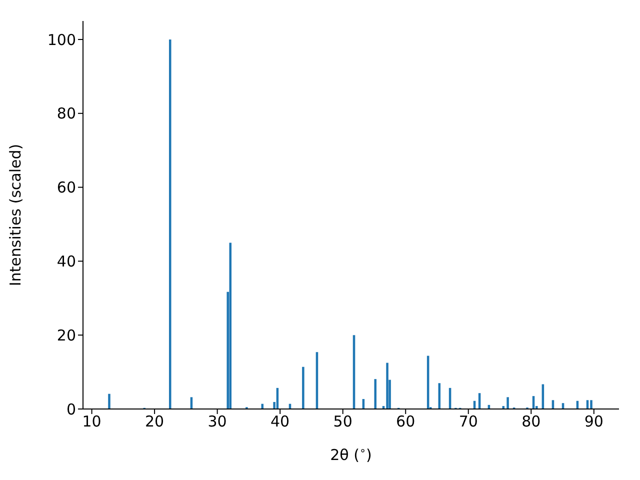 This screenshot has height=480, width=640. What do you see at coordinates (351, 454) in the screenshot?
I see `x-axis-title: 2θ ($^{∘}$)` at bounding box center [351, 454].